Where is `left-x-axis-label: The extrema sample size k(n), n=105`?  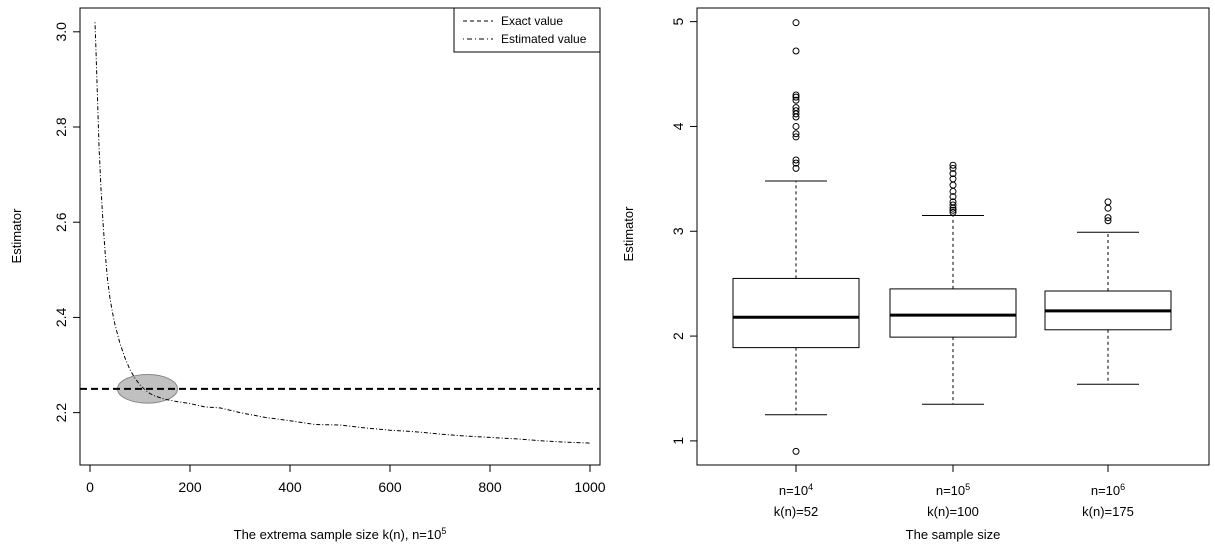
left-x-axis-label: The extrema sample size k(n), n=105 is located at coordinates (340, 534).